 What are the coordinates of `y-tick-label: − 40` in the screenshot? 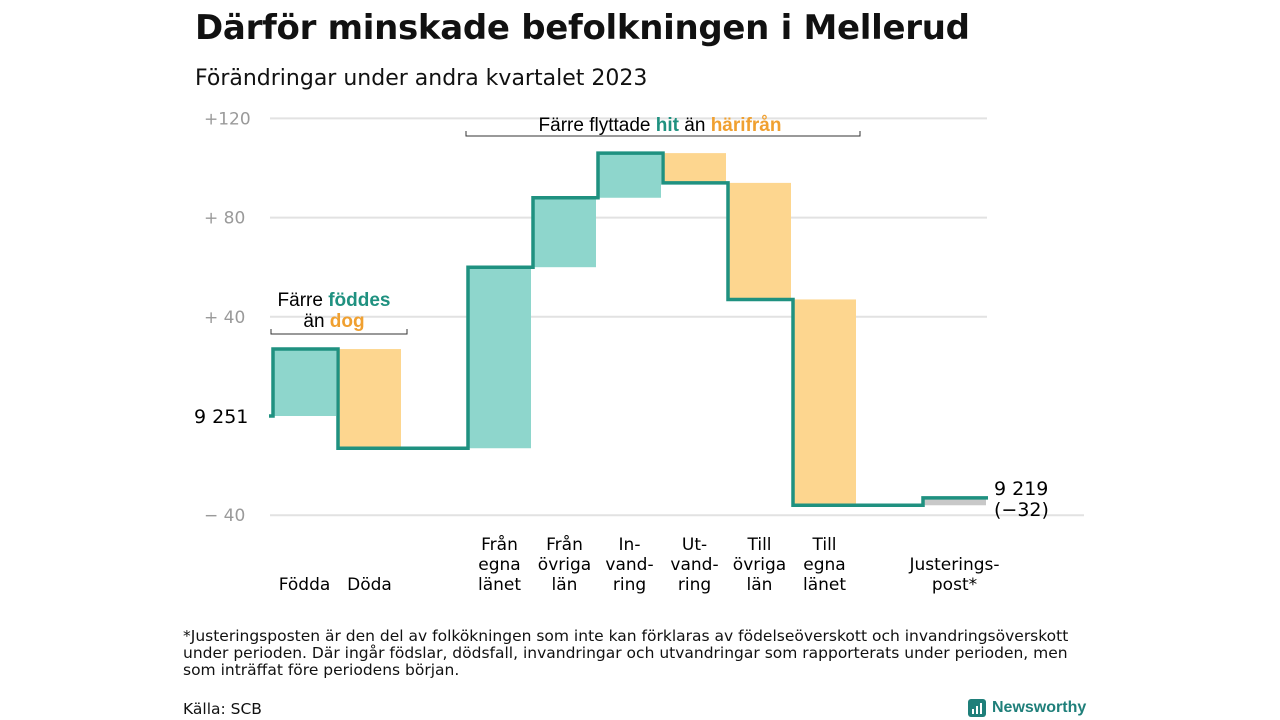 It's located at (224, 516).